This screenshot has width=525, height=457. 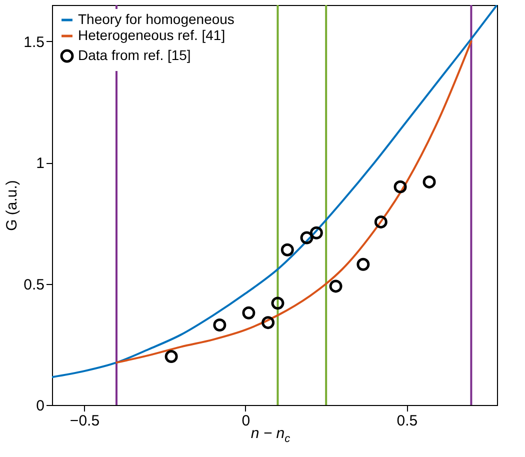 What do you see at coordinates (34, 285) in the screenshot?
I see `y-tick-label: 0.5` at bounding box center [34, 285].